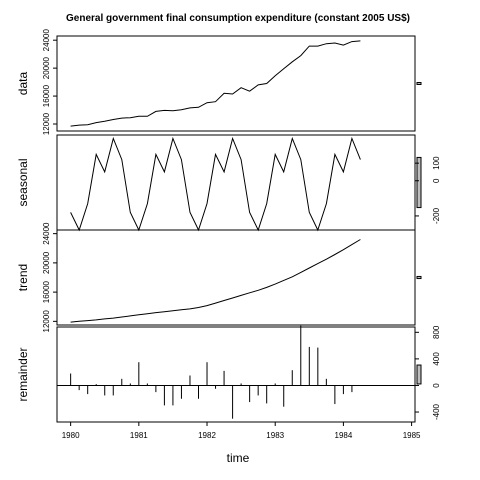 This screenshot has height=480, width=480. I want to click on x-tick-label: 1980, so click(71, 435).